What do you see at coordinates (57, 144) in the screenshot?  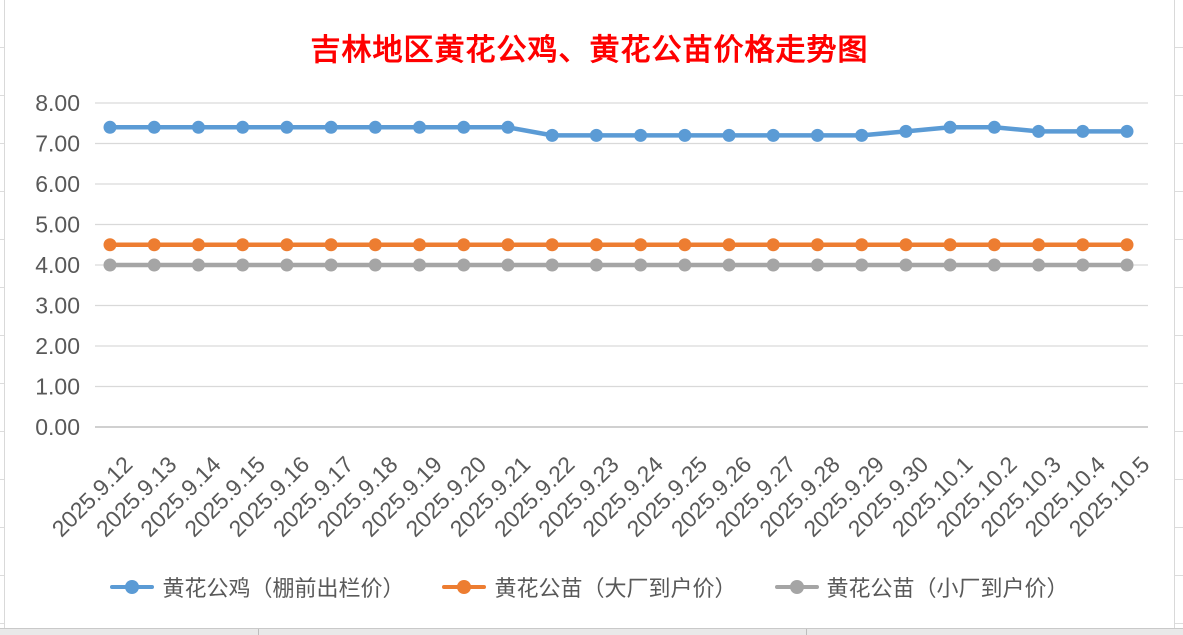 I see `y-axis-tick-label: 7.00` at bounding box center [57, 144].